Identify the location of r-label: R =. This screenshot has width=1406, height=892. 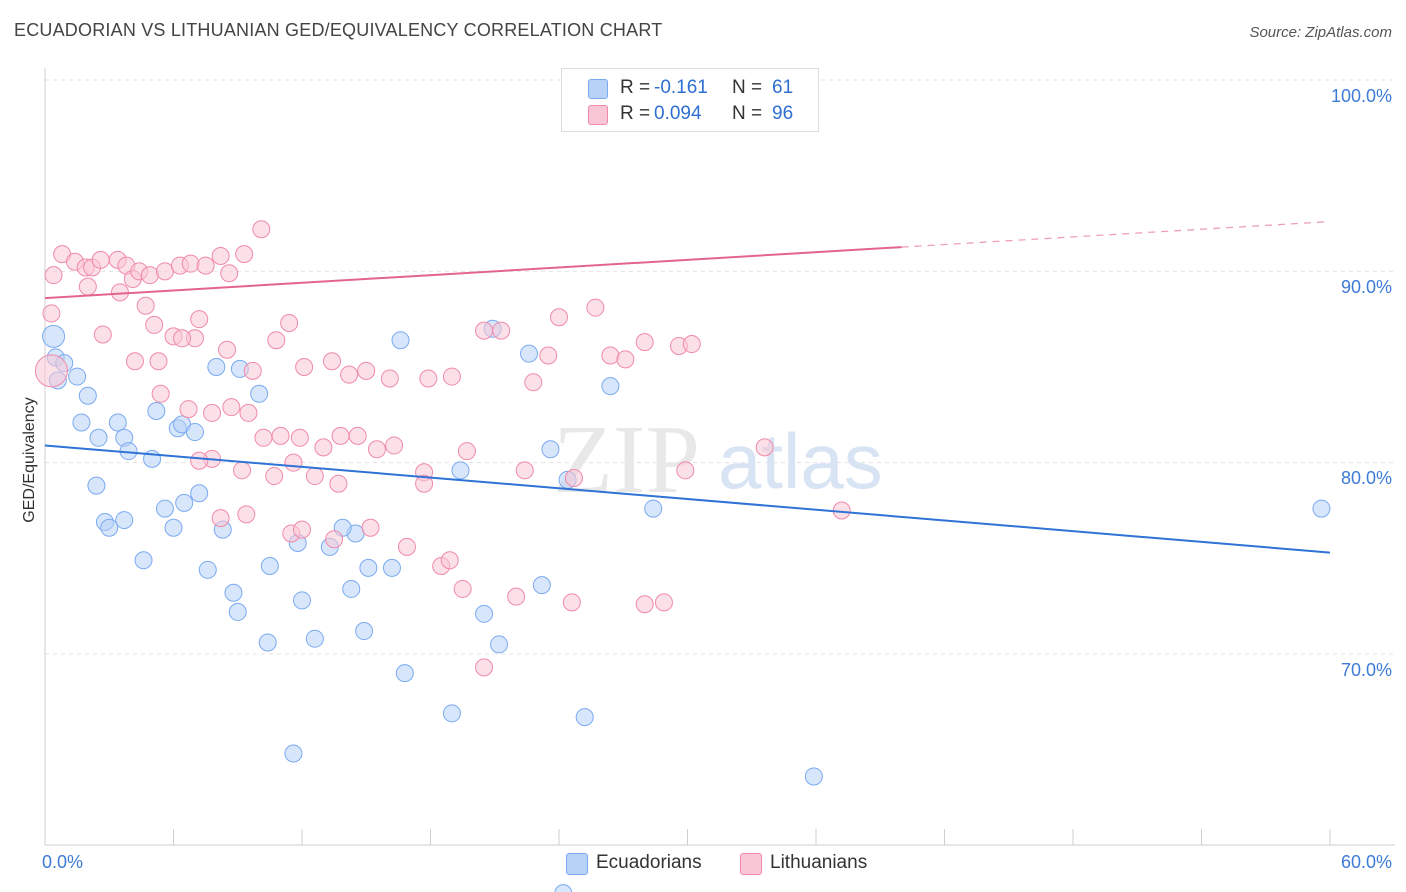
(635, 113).